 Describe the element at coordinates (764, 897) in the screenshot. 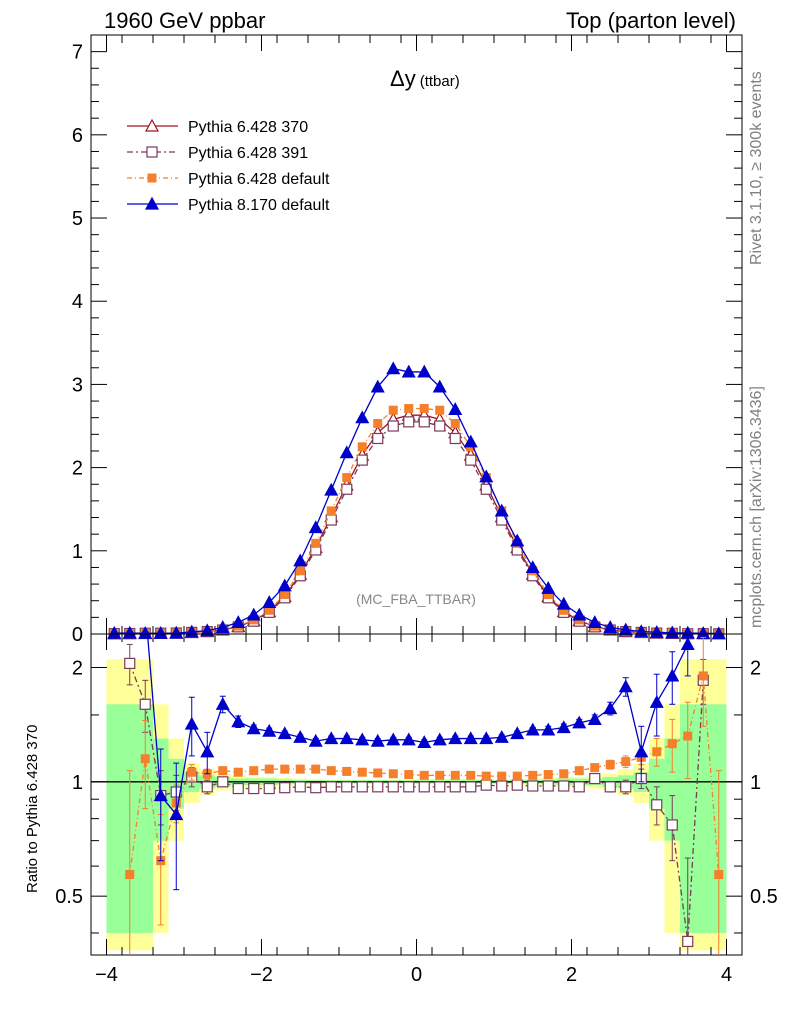

I see `ratio-y-tick-label-right: 0.5` at that location.